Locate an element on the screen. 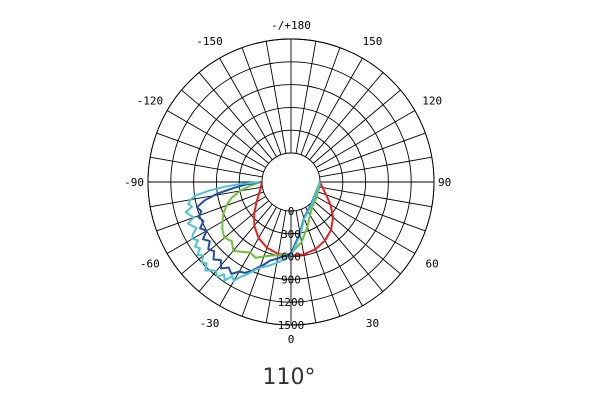  angle-tick-label: 90 is located at coordinates (444, 182).